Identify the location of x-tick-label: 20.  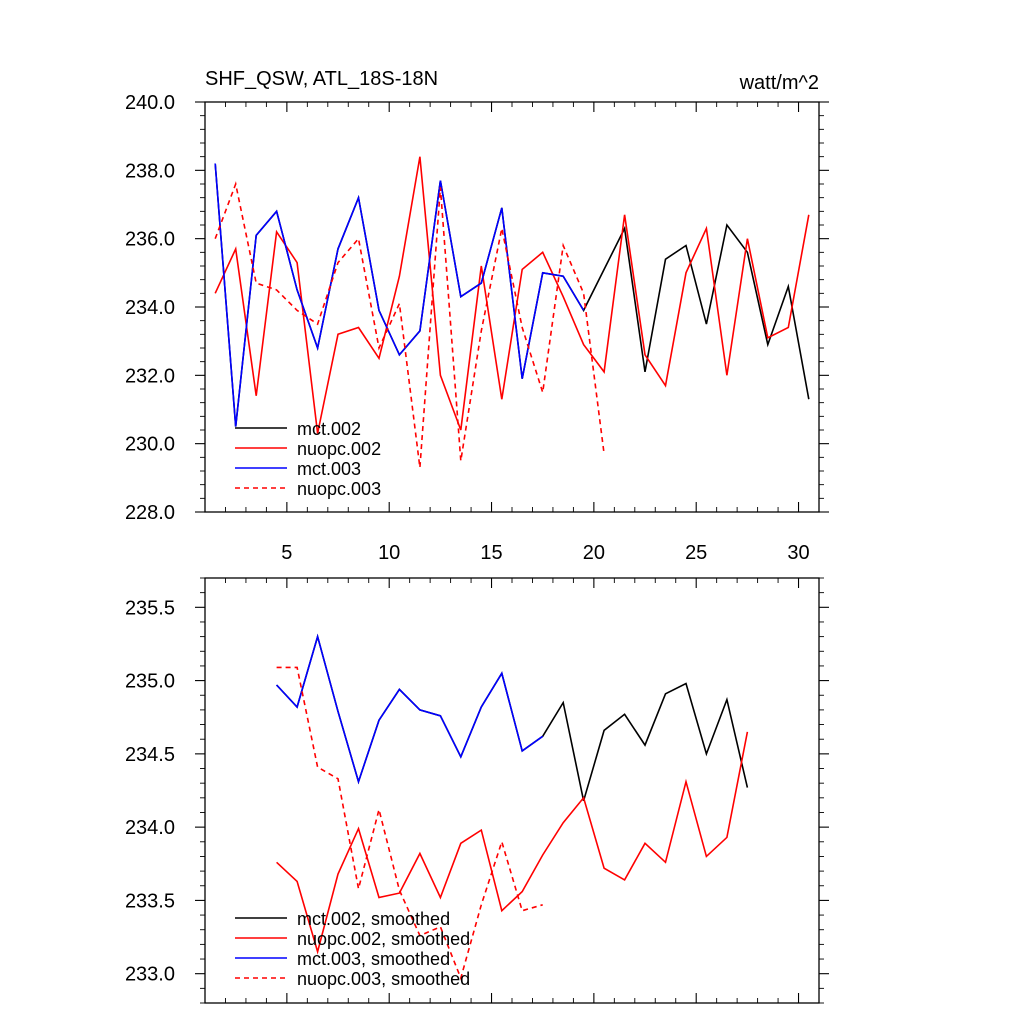
(594, 553).